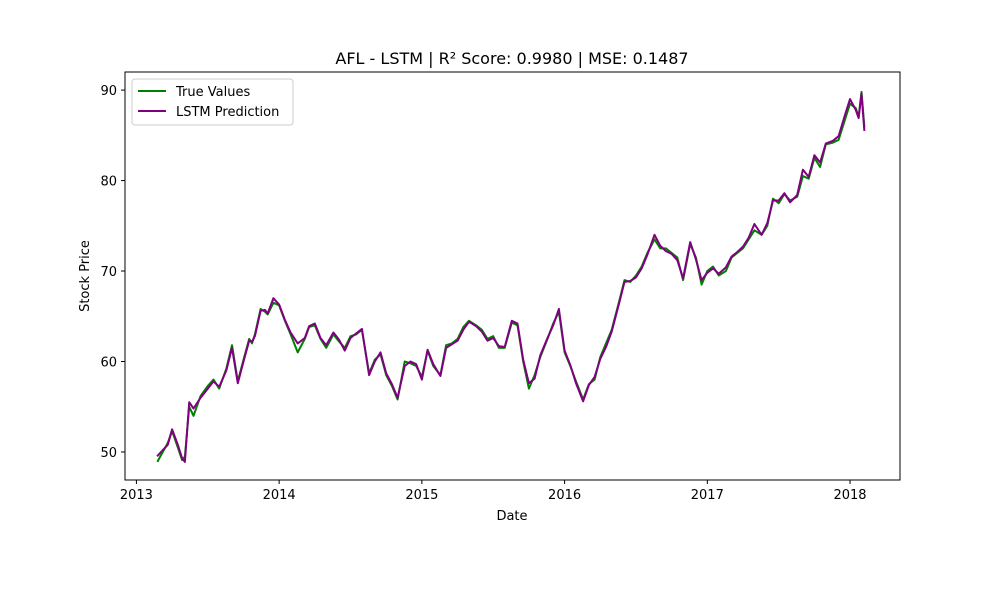 The height and width of the screenshot is (600, 1000). What do you see at coordinates (849, 495) in the screenshot?
I see `x-tick-label: 2018` at bounding box center [849, 495].